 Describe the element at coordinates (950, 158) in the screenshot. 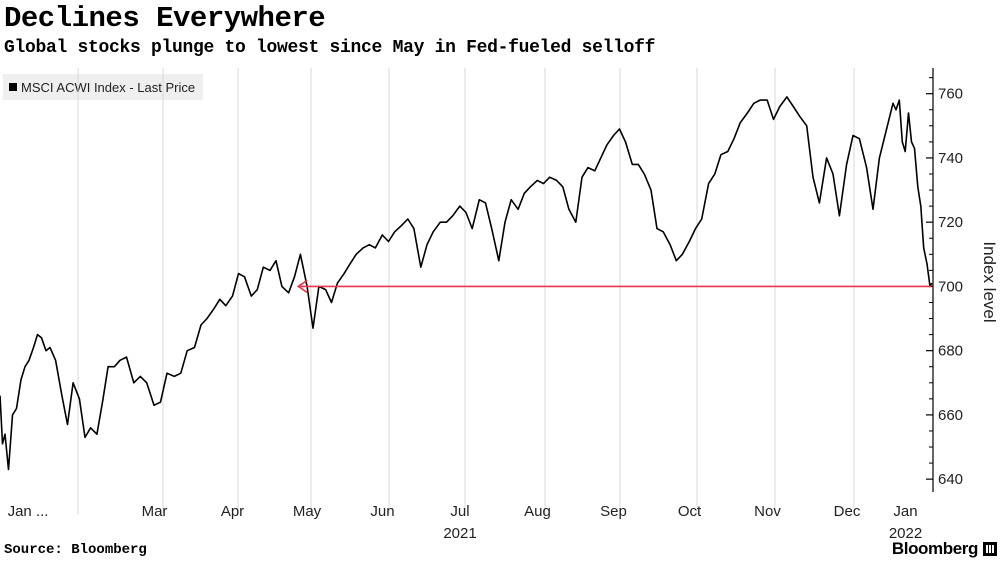

I see `y-tick-label: 740` at that location.